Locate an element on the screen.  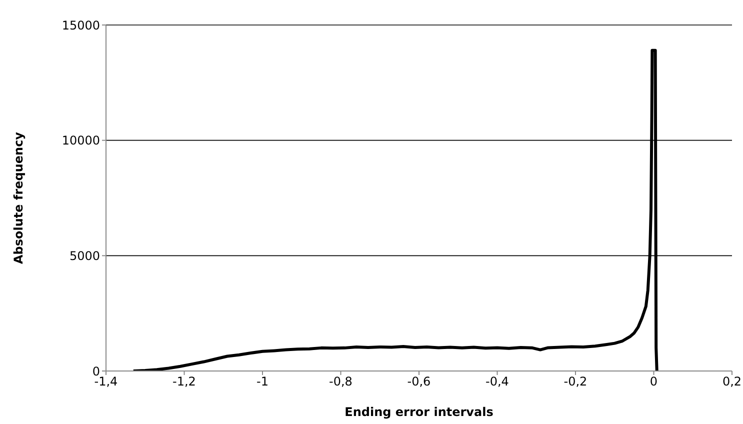
y-axis-title: Absolute frequency is located at coordinates (18, 198).